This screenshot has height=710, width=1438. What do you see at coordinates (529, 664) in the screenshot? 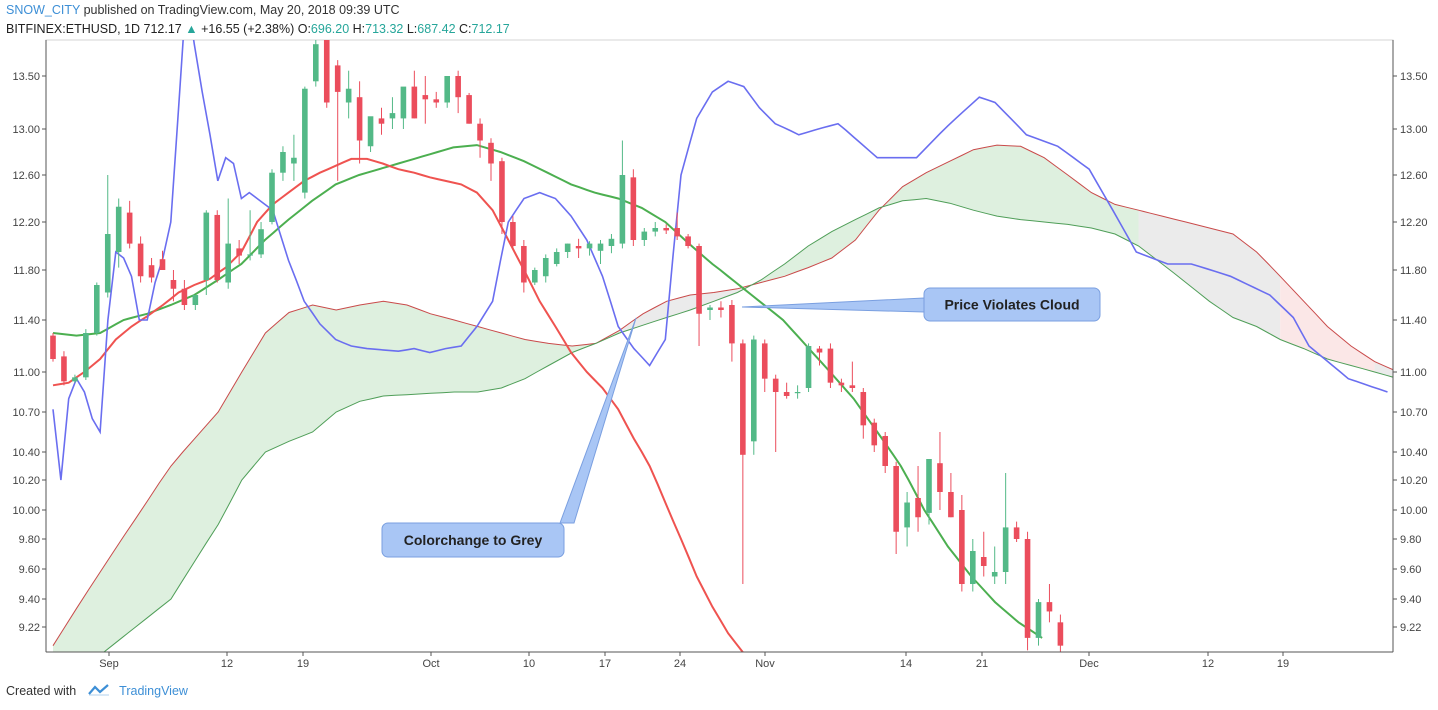
I see `x-tick-label: 10` at bounding box center [529, 664].